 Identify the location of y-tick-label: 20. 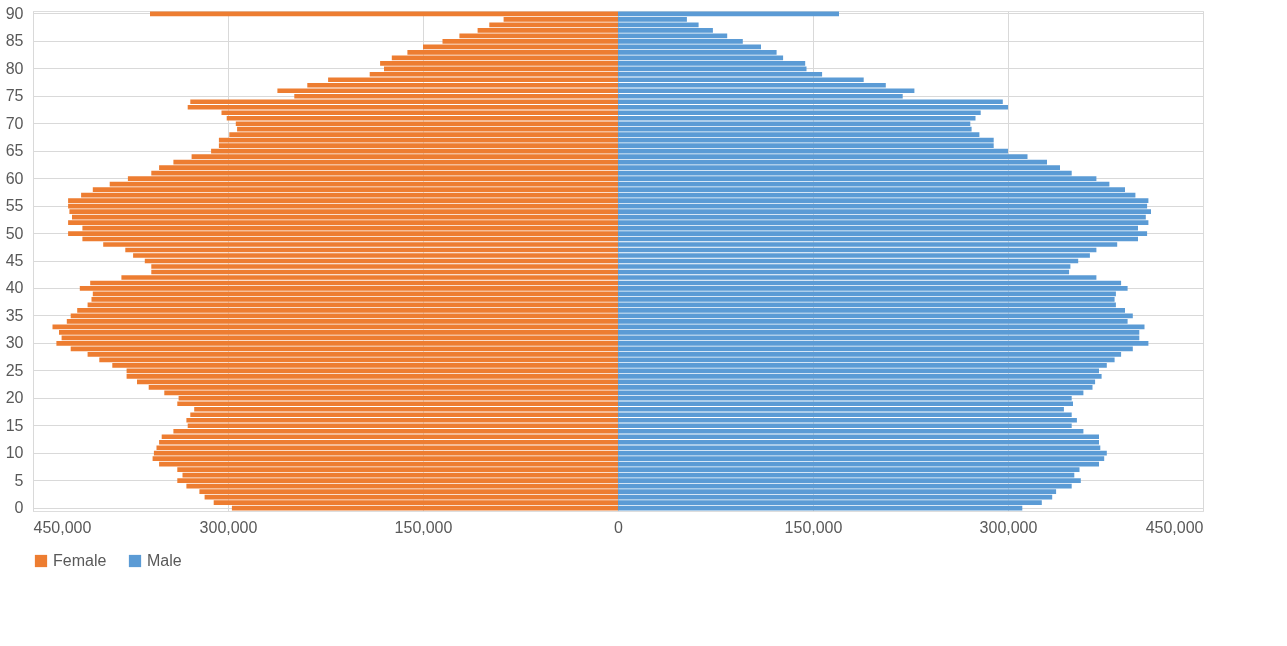
(14, 398).